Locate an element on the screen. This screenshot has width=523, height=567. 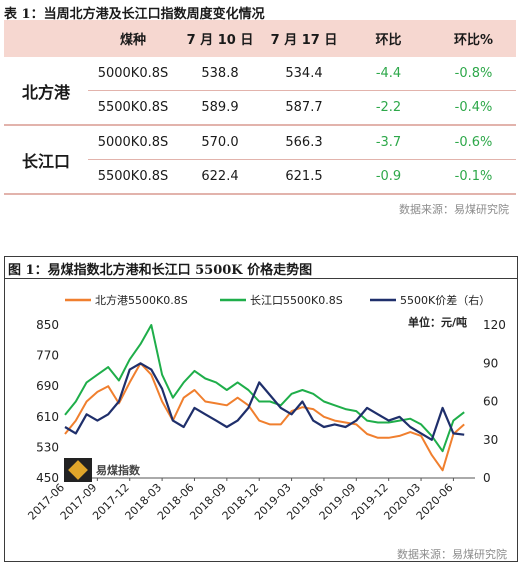
y-right-tick-label: 30 is located at coordinates (490, 440).